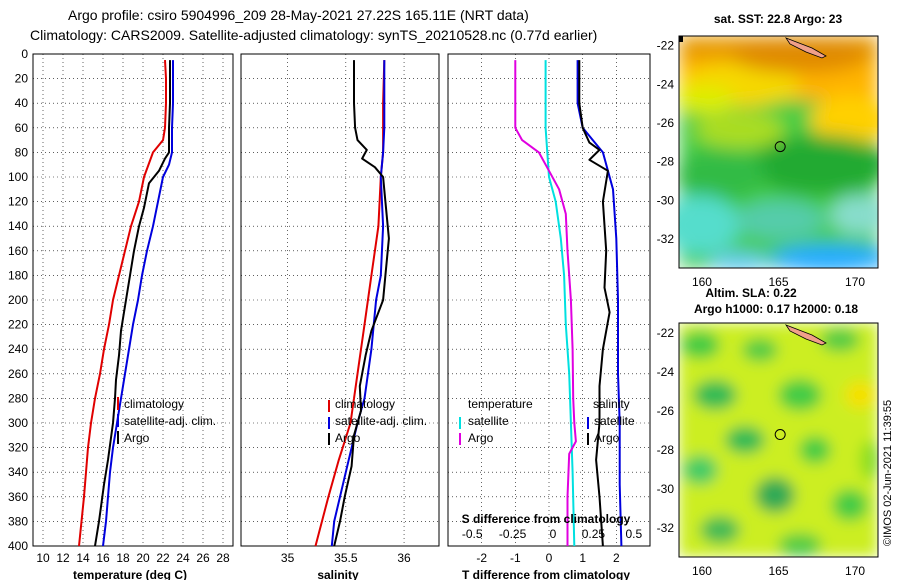 The width and height of the screenshot is (900, 580). What do you see at coordinates (22, 128) in the screenshot?
I see `y-tick-label: 60` at bounding box center [22, 128].